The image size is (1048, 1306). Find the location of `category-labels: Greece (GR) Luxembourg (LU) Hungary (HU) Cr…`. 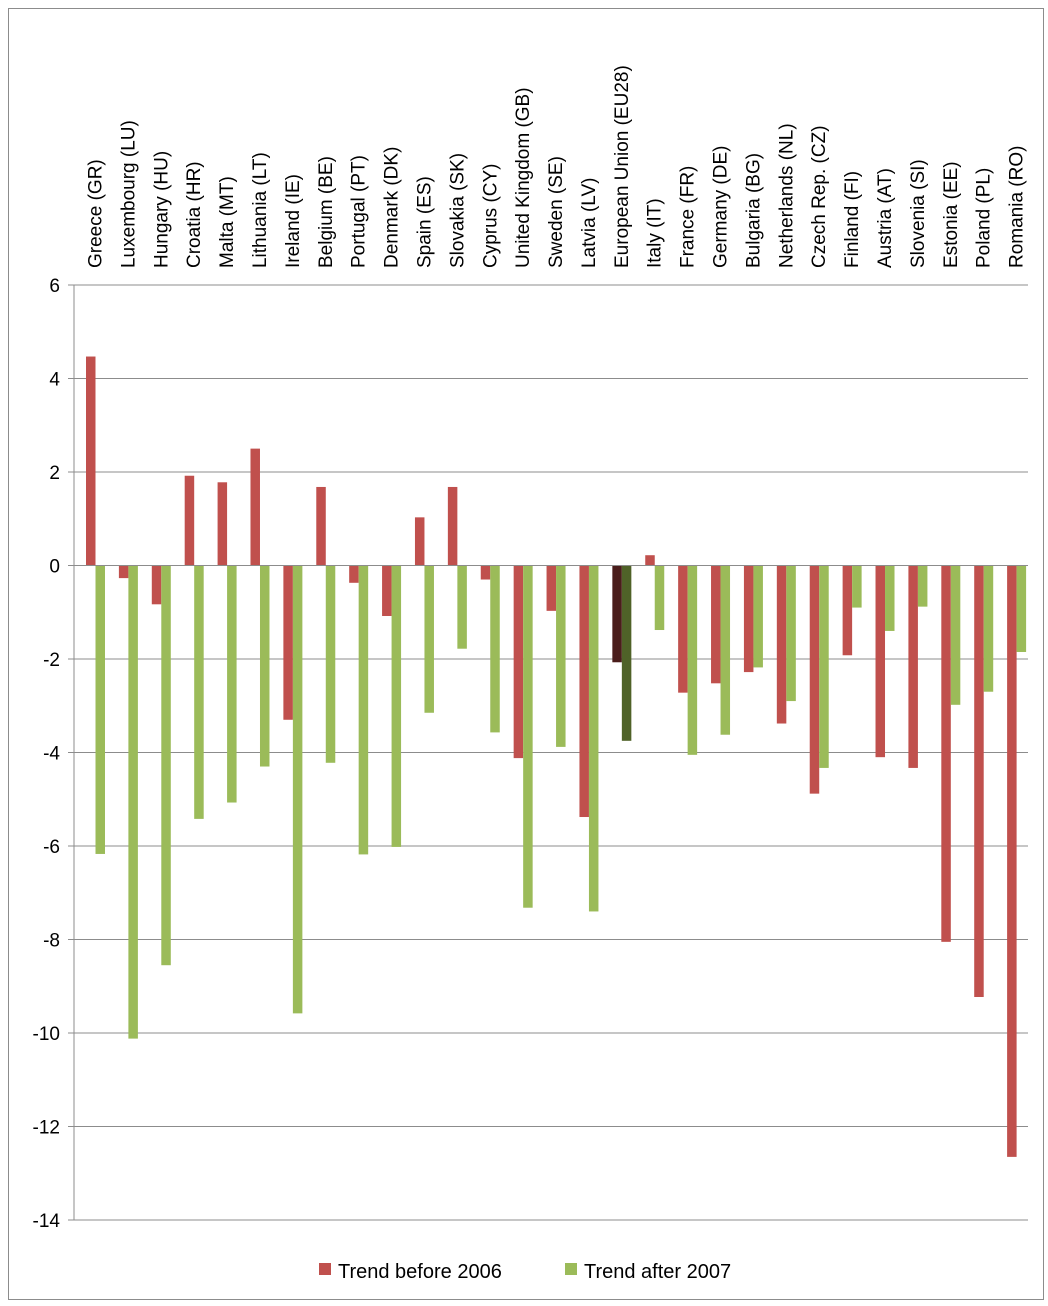

category-labels: Greece (GR) Luxembourg (LU) Hungary (HU) Cr… is located at coordinates (557, 166).